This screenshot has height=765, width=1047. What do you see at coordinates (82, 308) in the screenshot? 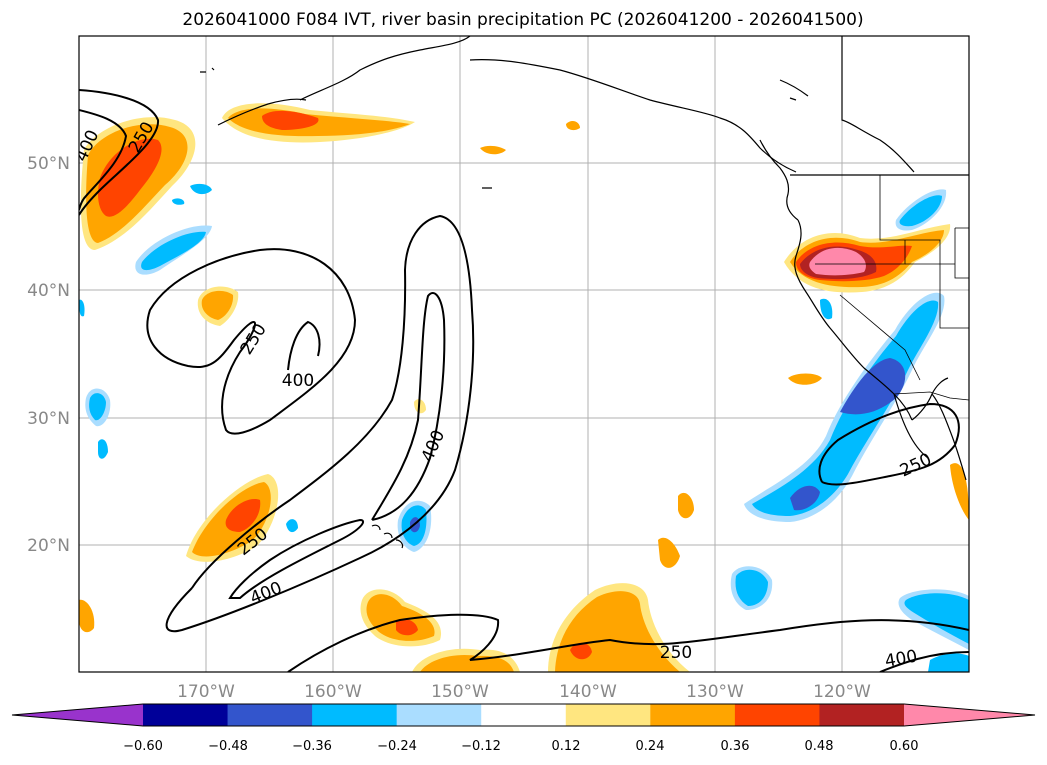
I see `neg-left-edge` at bounding box center [82, 308].